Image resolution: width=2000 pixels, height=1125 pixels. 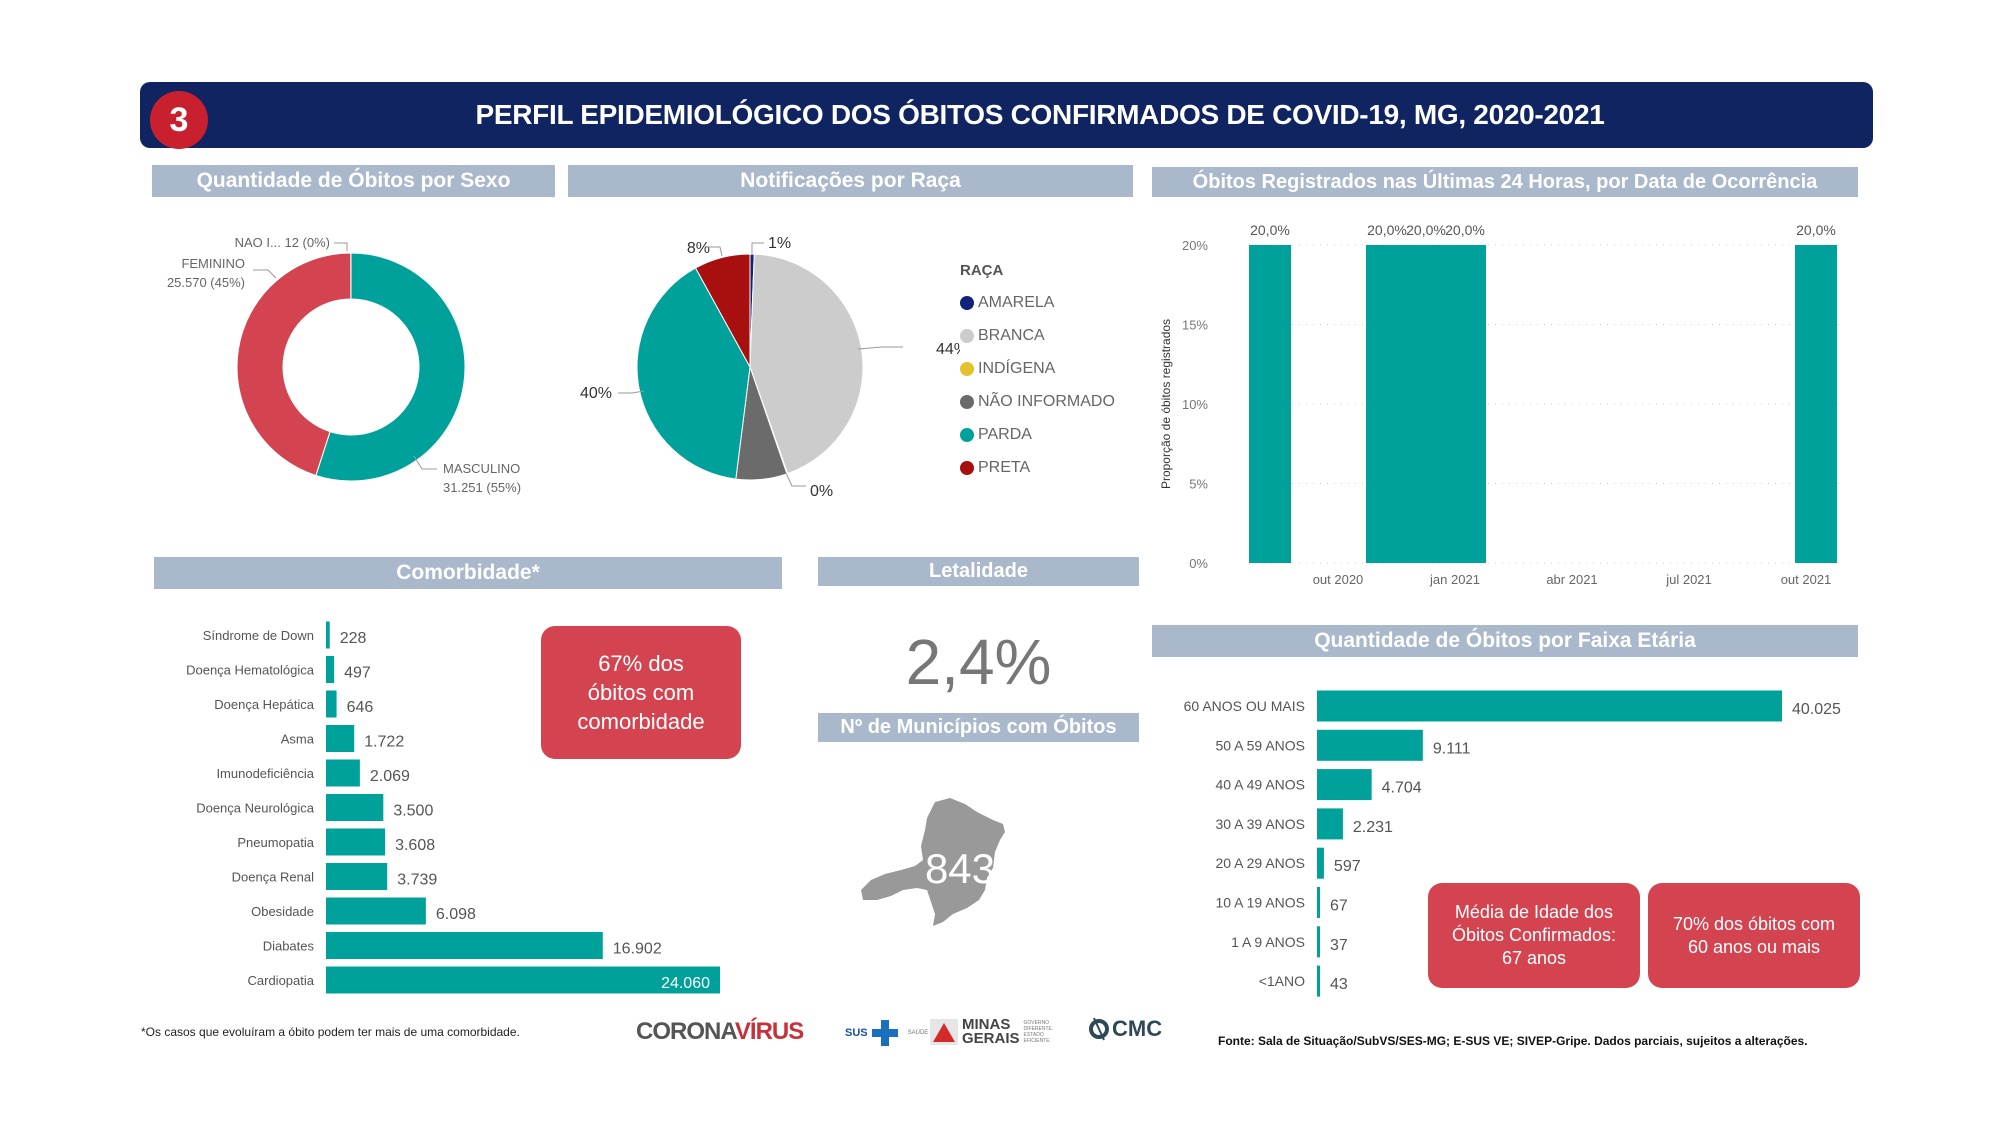 What do you see at coordinates (1268, 942) in the screenshot?
I see `category-label: 1 A 9 ANOS` at bounding box center [1268, 942].